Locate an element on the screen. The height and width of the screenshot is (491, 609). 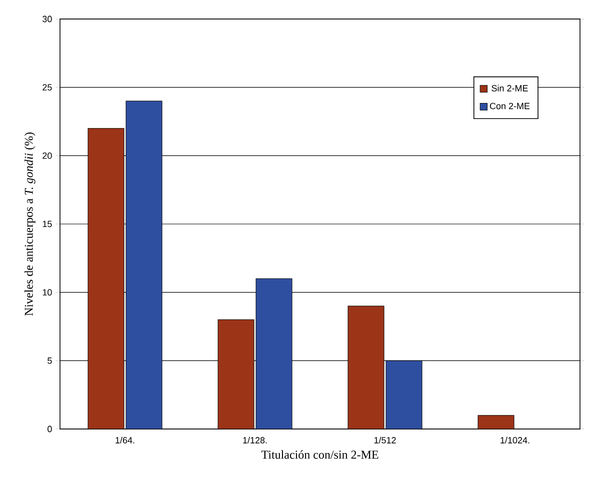
legend-label: Con 2-ME is located at coordinates (510, 106).